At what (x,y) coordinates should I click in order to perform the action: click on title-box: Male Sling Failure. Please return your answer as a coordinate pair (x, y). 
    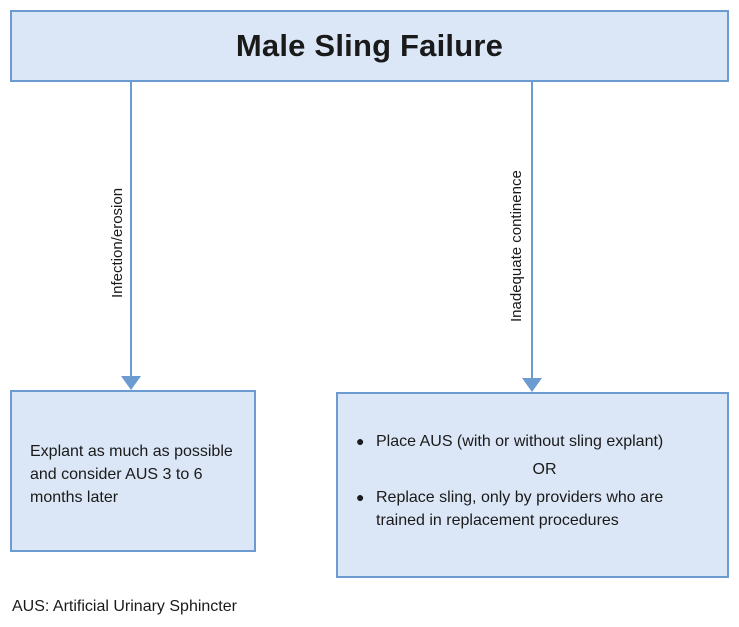
    Looking at the image, I should click on (369, 46).